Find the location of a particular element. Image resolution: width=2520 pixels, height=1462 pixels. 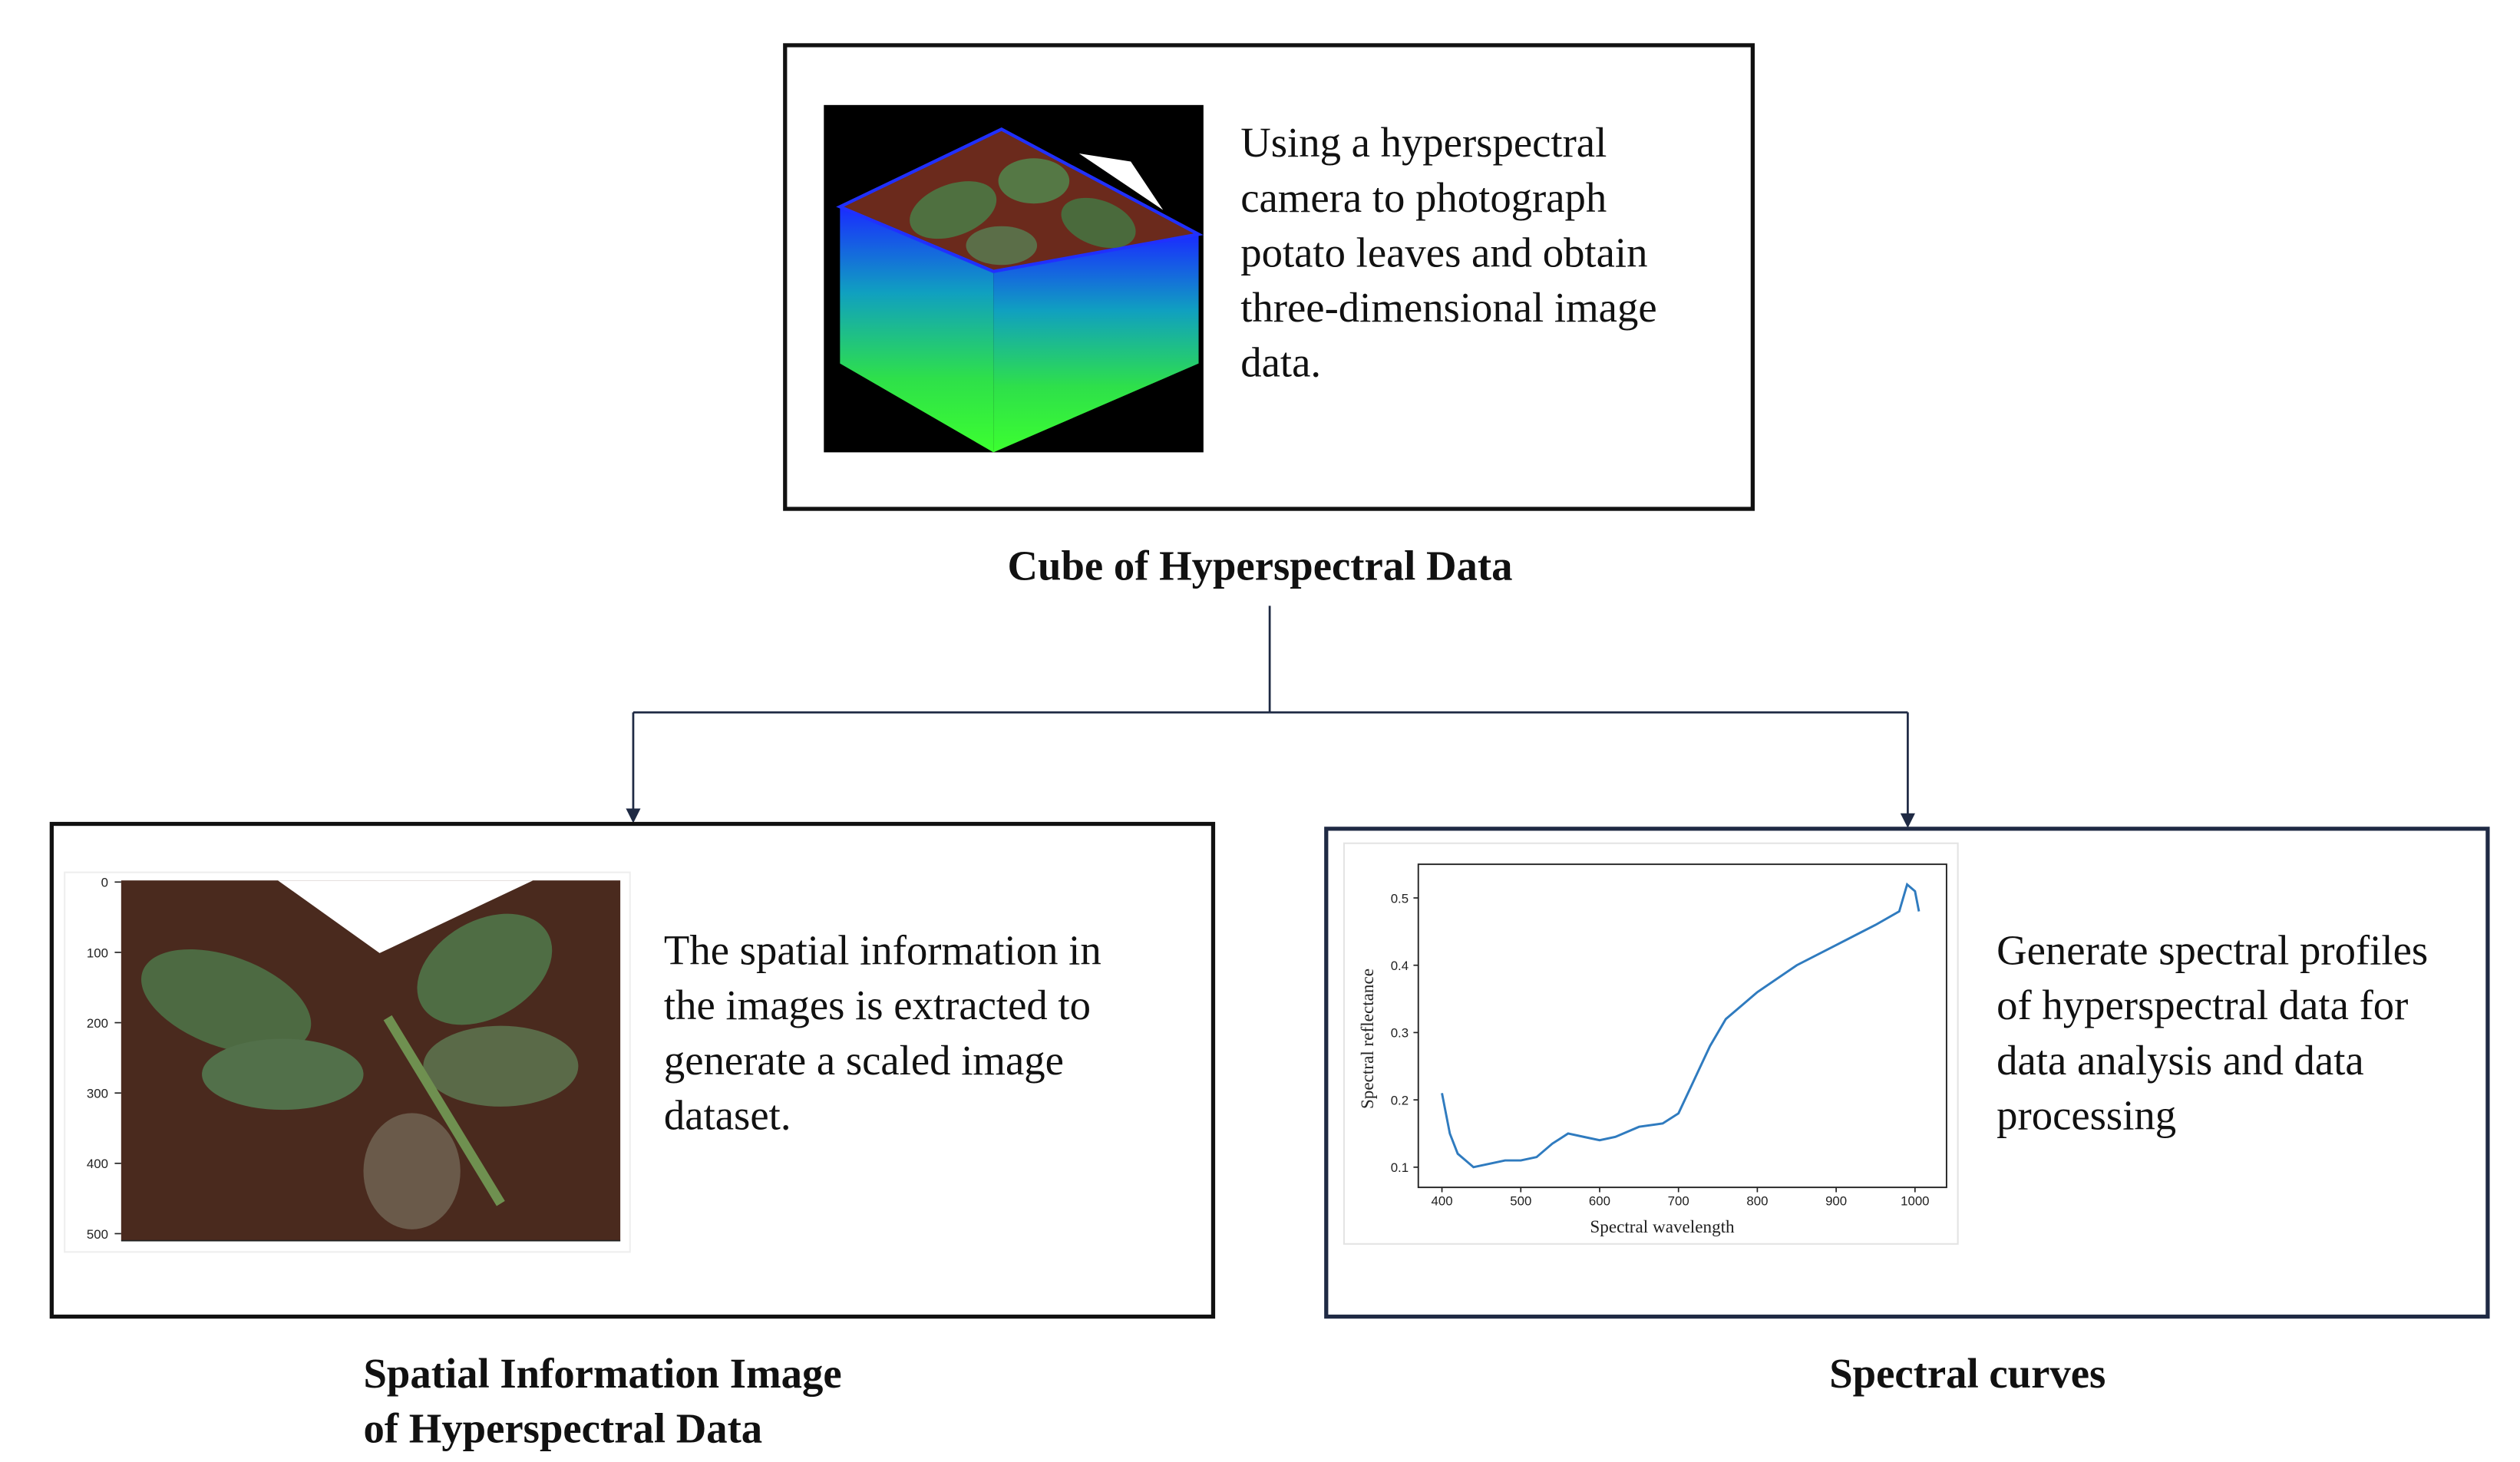

left-caption: Spatial Information Image is located at coordinates (603, 1373).